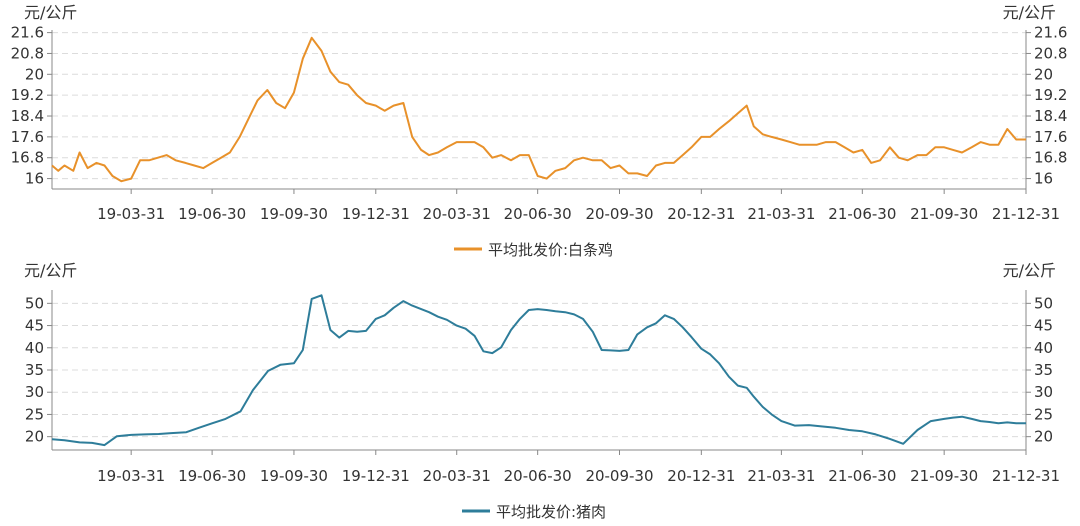  What do you see at coordinates (1043, 414) in the screenshot?
I see `y-tick-label-right: 25` at bounding box center [1043, 414].